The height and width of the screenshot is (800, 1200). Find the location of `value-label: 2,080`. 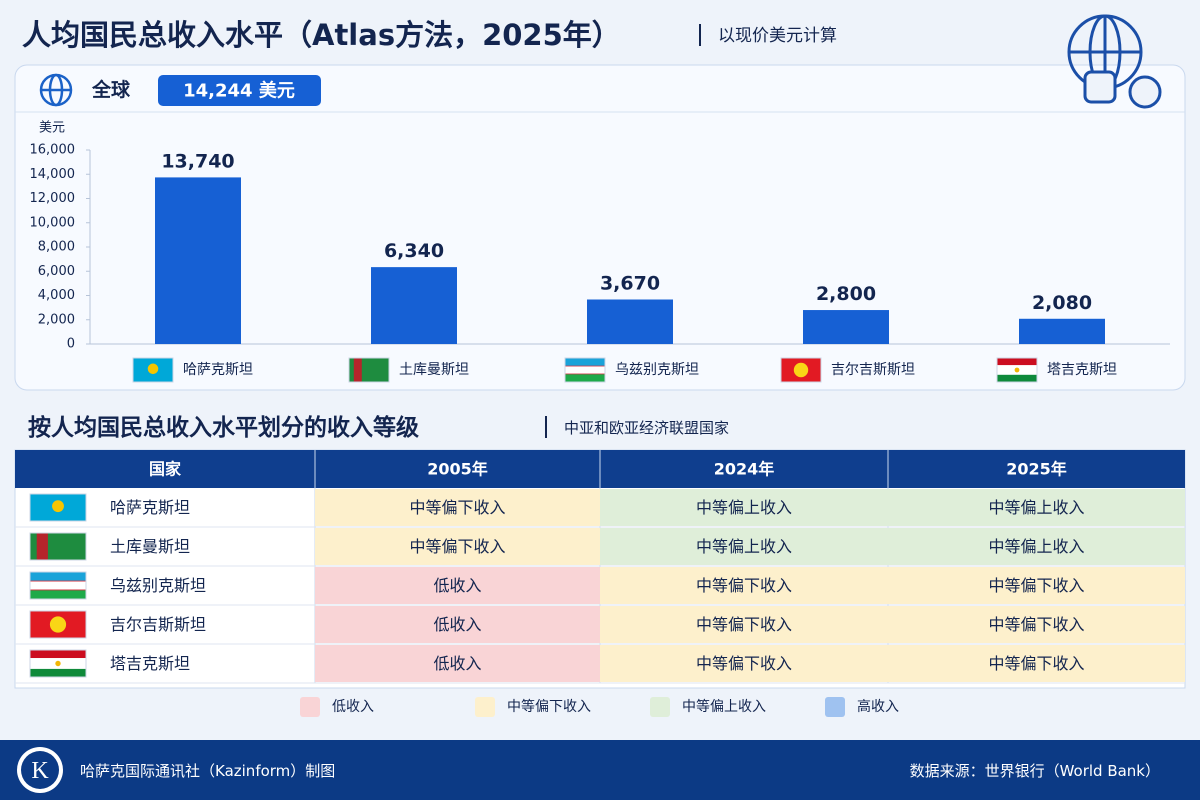

value-label: 2,080 is located at coordinates (1062, 303).